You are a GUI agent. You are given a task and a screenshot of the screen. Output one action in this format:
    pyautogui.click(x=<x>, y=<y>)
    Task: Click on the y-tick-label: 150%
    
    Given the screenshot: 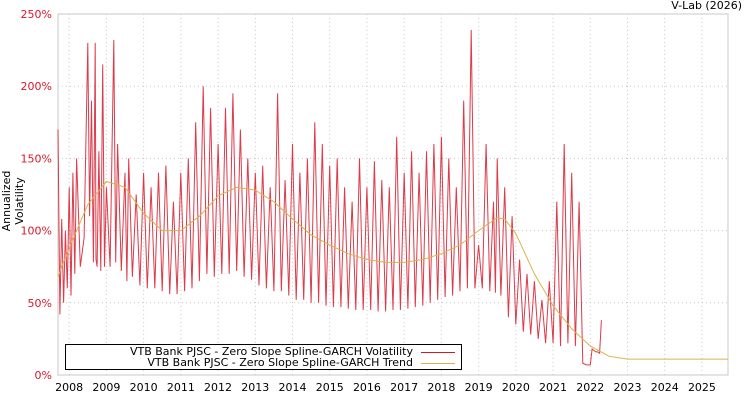 What is the action you would take?
    pyautogui.click(x=36, y=158)
    